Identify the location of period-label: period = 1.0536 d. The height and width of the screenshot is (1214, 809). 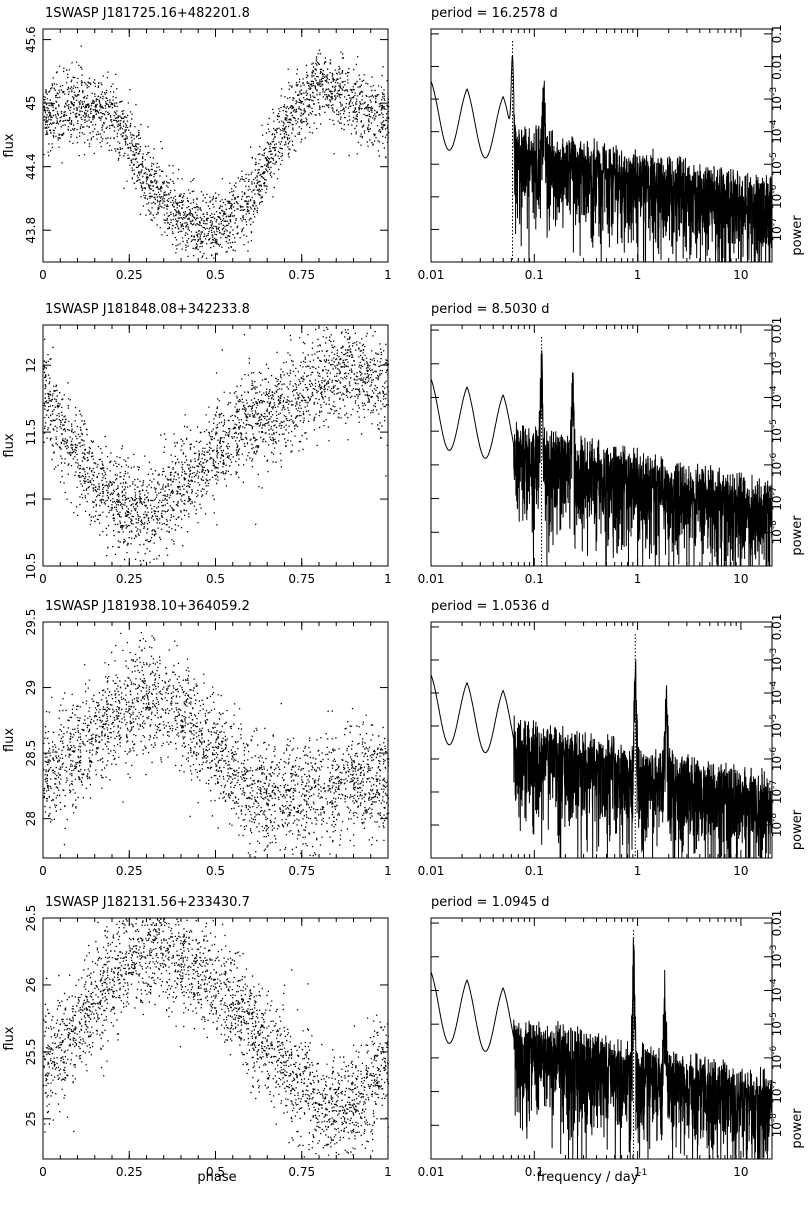
(490, 606).